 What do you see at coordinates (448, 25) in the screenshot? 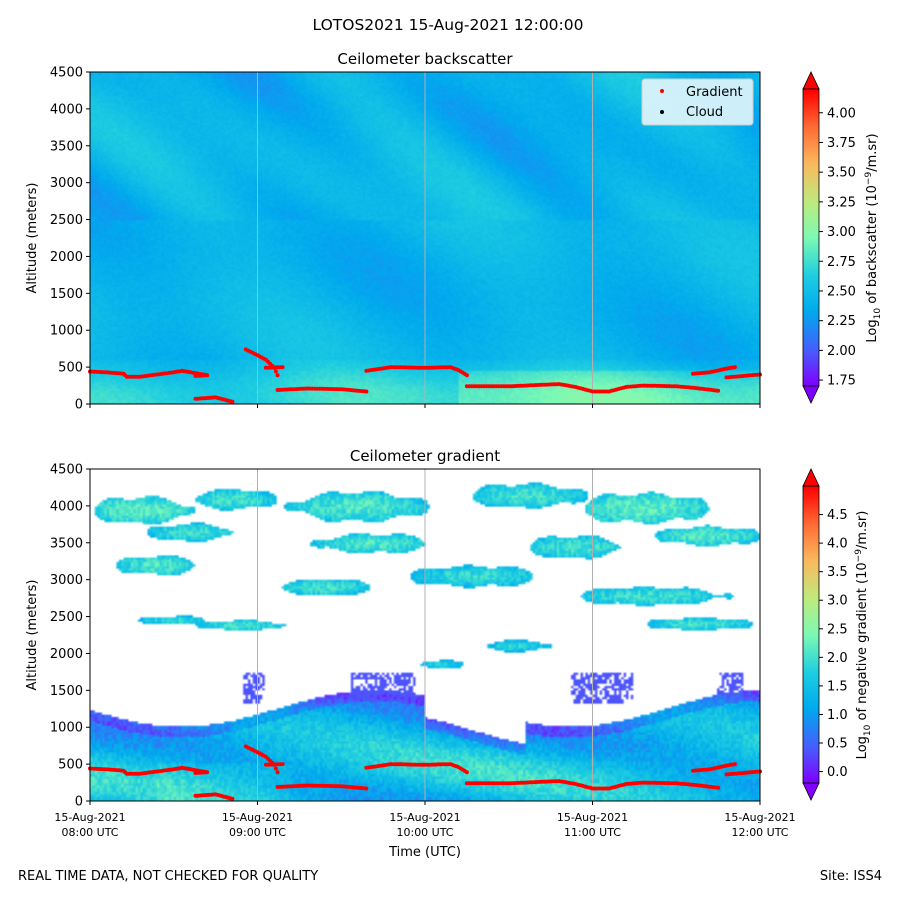
I see `figure-title: LOTOS2021 15-Aug-2021 12:00:00` at bounding box center [448, 25].